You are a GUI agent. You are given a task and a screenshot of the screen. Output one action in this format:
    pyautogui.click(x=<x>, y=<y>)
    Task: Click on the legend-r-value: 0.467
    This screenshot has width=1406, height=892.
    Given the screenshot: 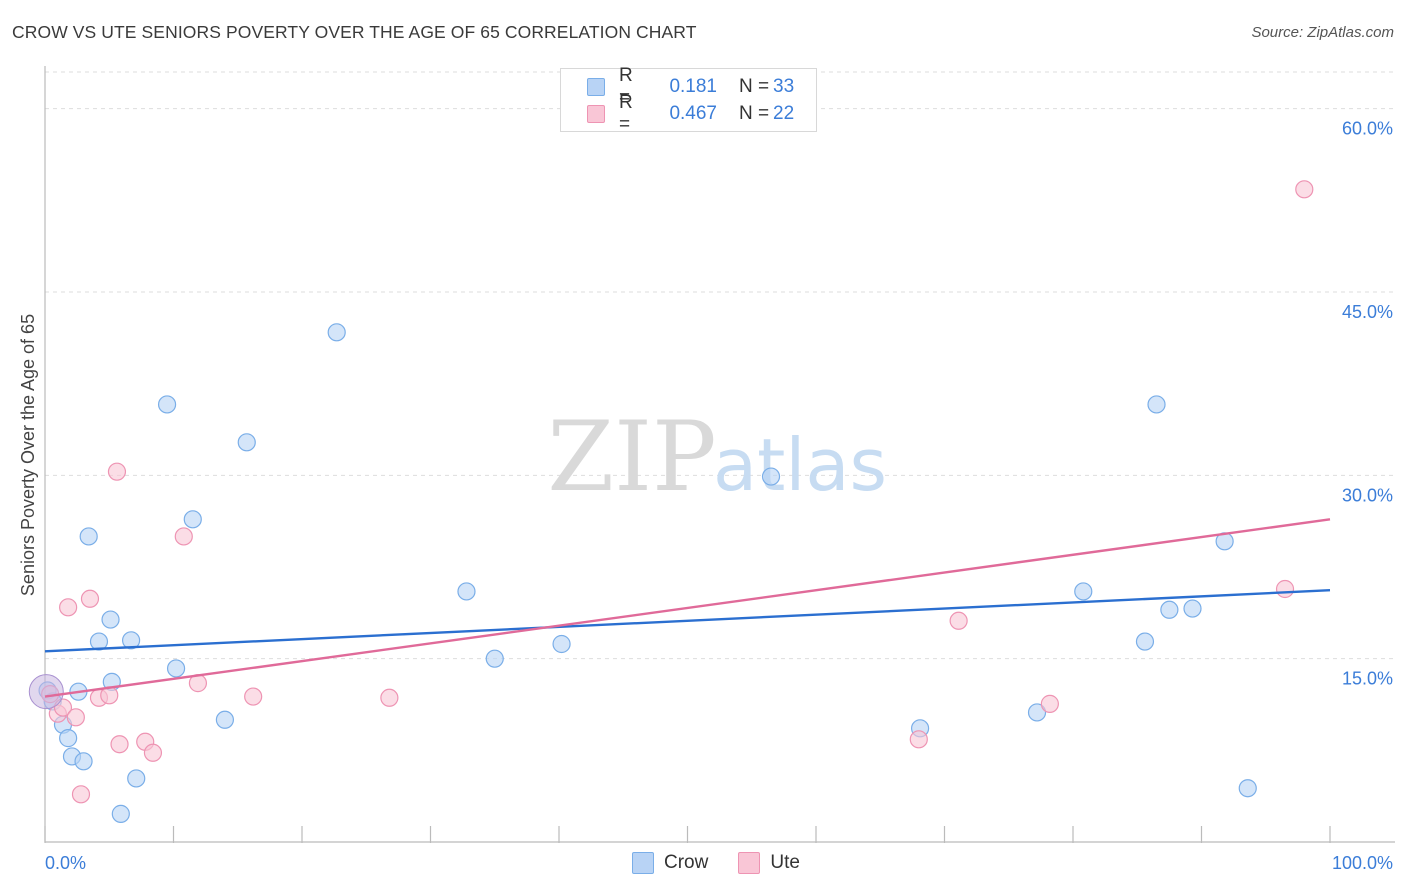 What is the action you would take?
    pyautogui.click(x=693, y=113)
    